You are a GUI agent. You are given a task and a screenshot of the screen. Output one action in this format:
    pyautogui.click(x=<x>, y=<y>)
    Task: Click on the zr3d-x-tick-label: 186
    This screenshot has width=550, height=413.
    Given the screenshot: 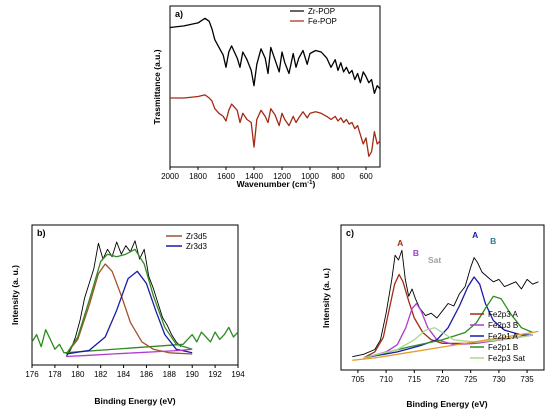 What is the action you would take?
    pyautogui.click(x=147, y=374)
    